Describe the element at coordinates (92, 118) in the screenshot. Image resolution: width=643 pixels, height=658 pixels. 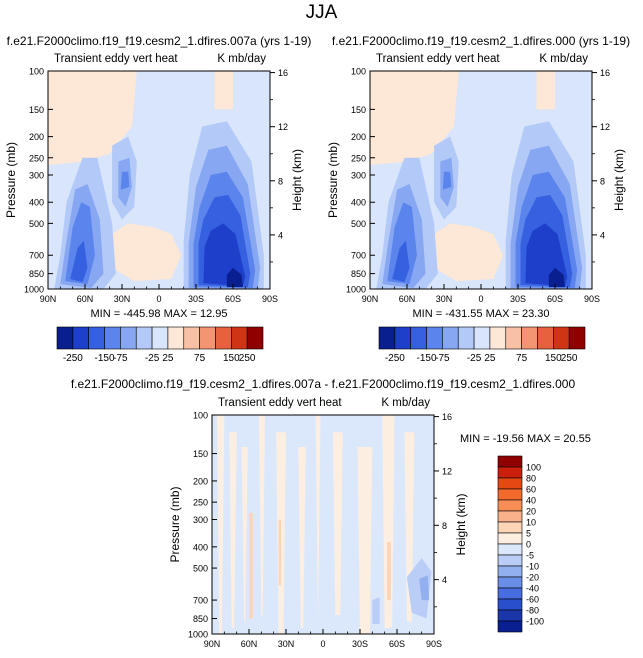
I see `positive-region-nh-upper` at that location.